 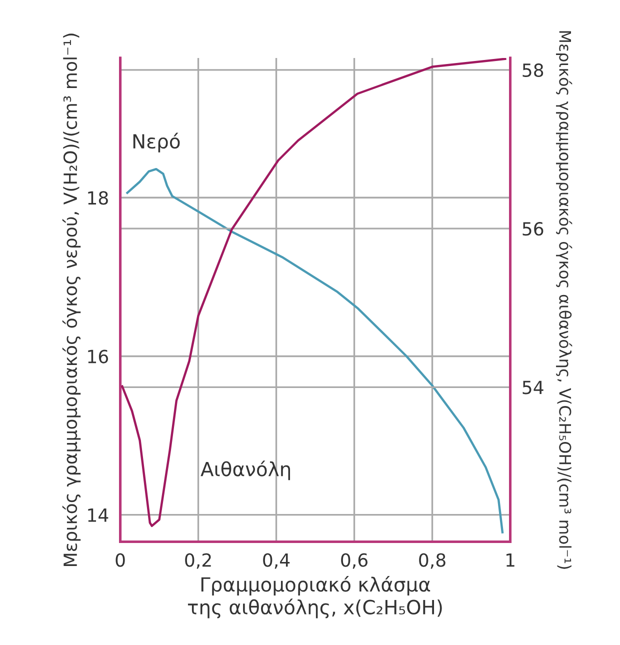 I want to click on y2-tick-label: 58, so click(x=533, y=70).